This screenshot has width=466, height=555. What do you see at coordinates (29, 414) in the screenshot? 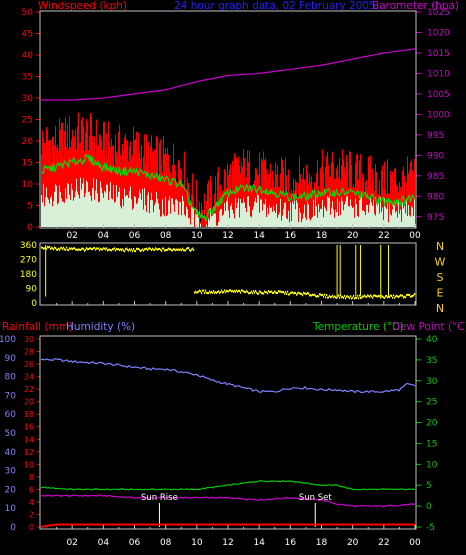
I see `rainfall-tick-label: 18` at bounding box center [29, 414].